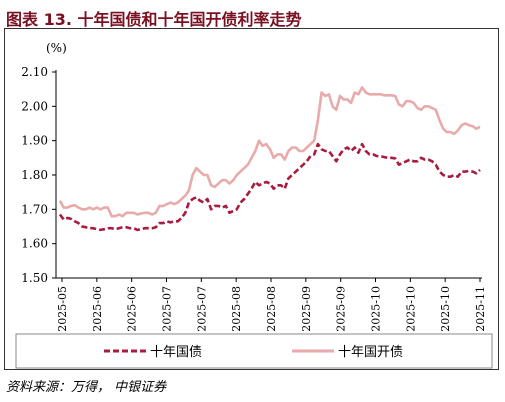 This screenshot has height=402, width=505. I want to click on y-tick-label-5: 2.00, so click(34, 106).